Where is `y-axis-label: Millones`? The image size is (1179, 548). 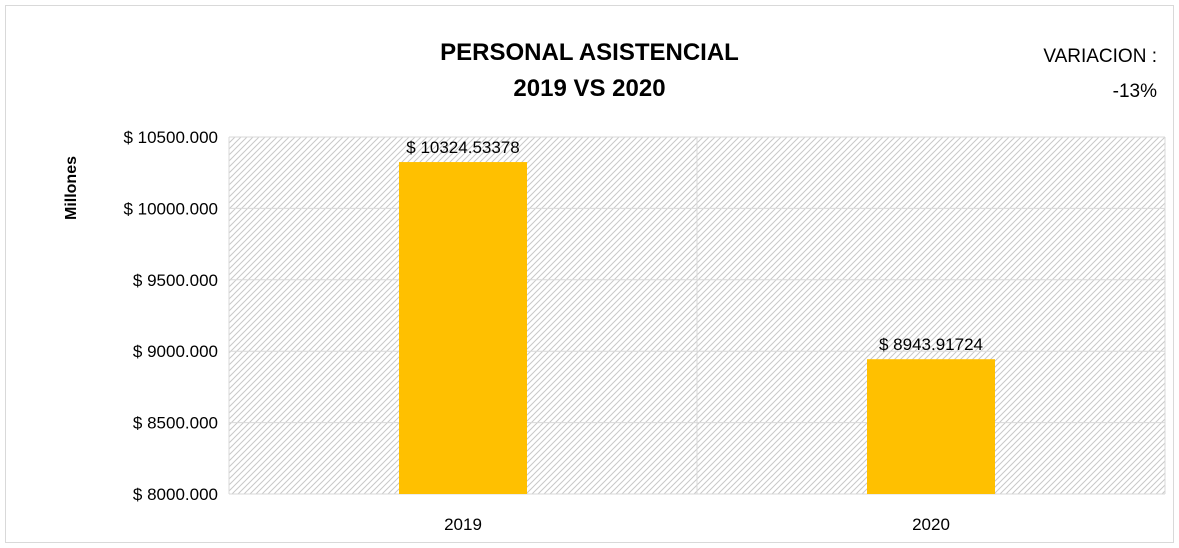
y-axis-label: Millones is located at coordinates (71, 188).